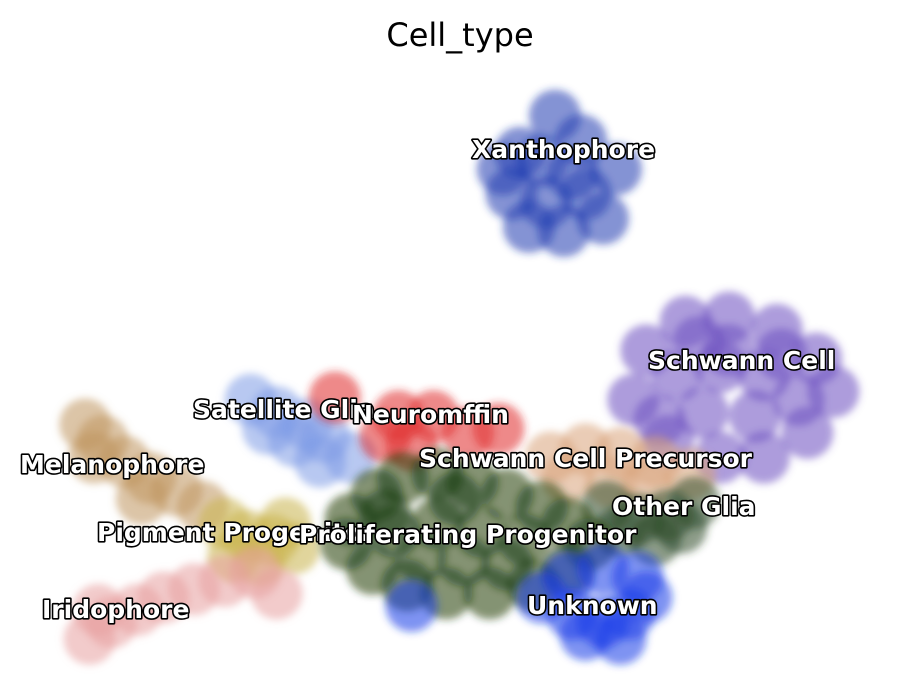  I want to click on cluster-label-melanophore: Melanophore, so click(112, 464).